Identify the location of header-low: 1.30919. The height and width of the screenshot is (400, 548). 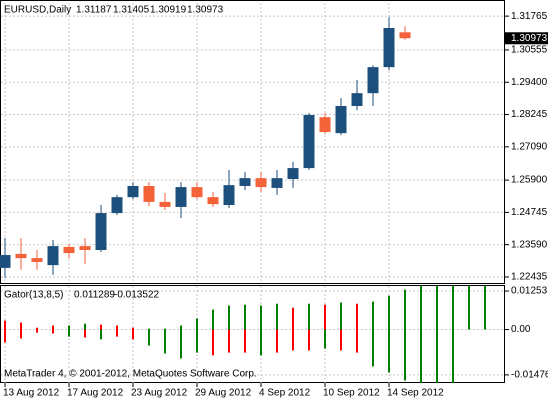
(168, 10).